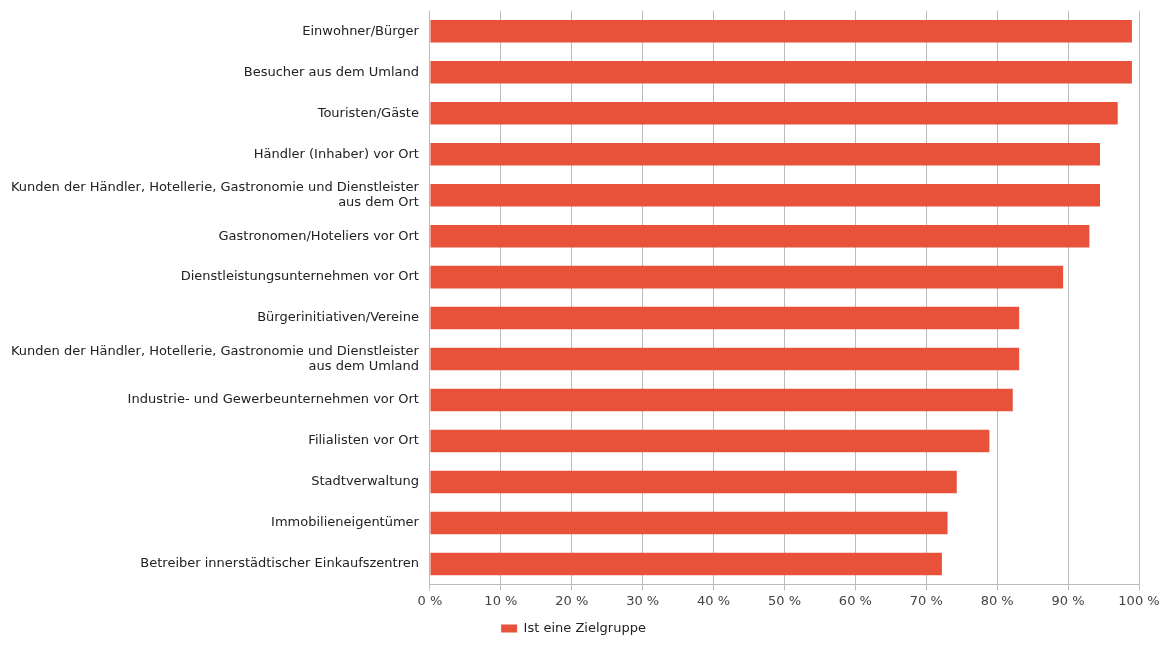 The width and height of the screenshot is (1169, 649). I want to click on x-tick-label: 10 %, so click(501, 600).